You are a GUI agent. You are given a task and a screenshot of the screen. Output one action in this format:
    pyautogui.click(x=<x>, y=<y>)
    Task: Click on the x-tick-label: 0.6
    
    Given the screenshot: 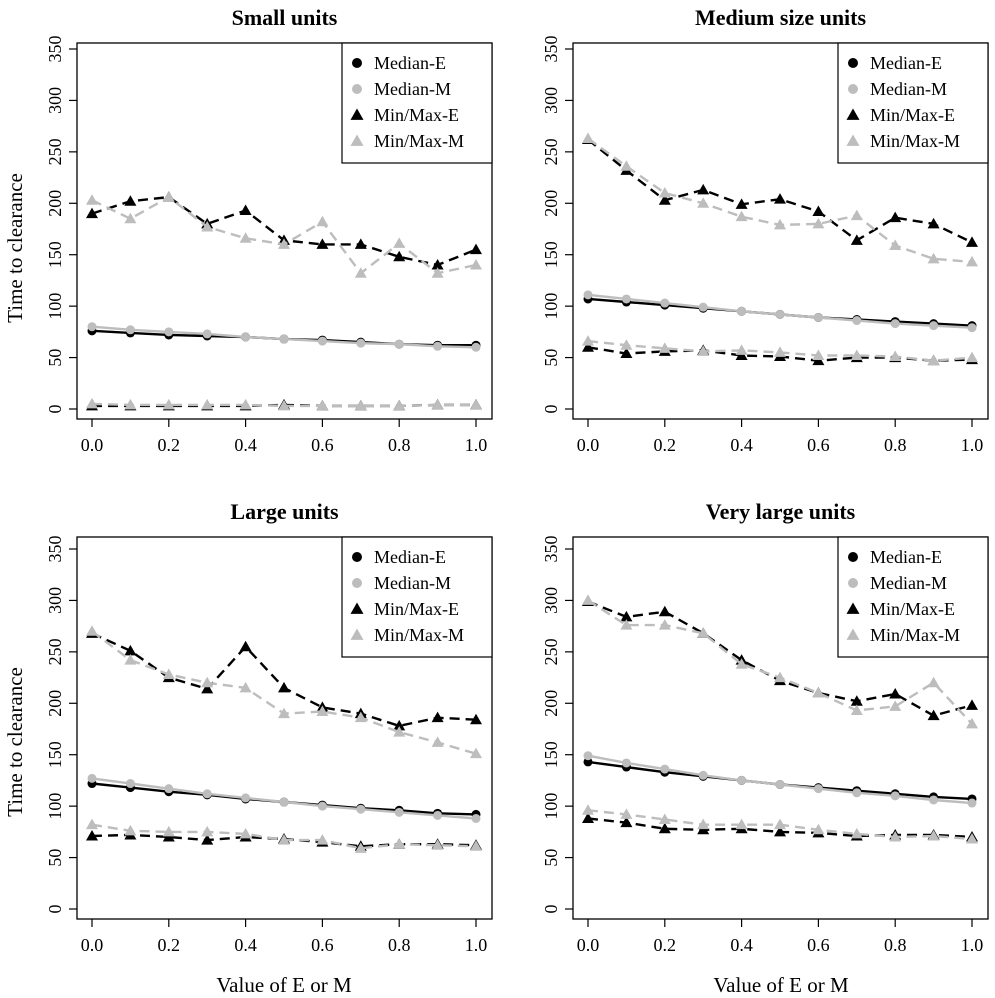 What is the action you would take?
    pyautogui.click(x=322, y=445)
    